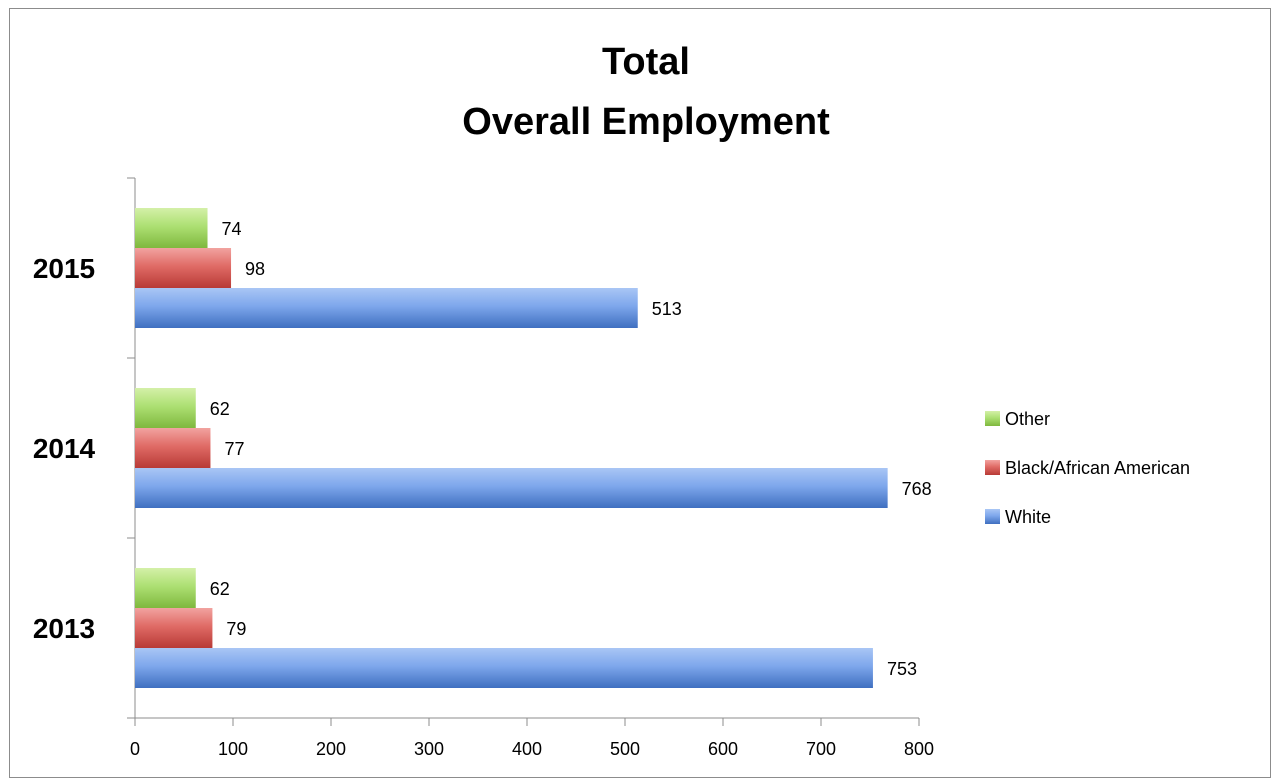 This screenshot has width=1281, height=780. Describe the element at coordinates (527, 749) in the screenshot. I see `x-tick-label: 400` at that location.